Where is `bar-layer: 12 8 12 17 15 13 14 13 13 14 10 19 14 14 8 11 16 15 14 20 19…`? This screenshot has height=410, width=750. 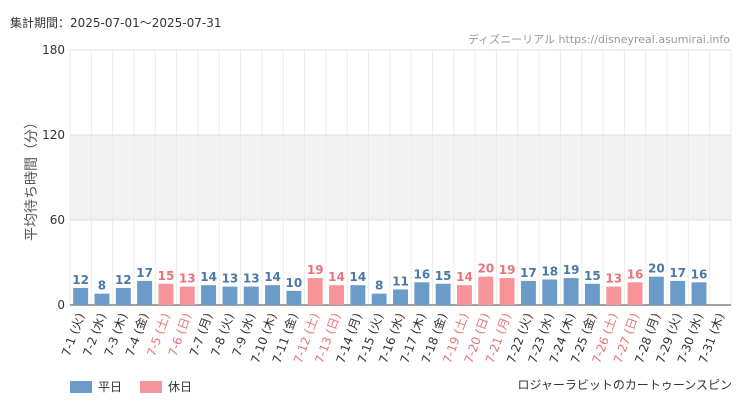 bar-layer: 12 8 12 17 15 13 14 13 13 14 10 19 14 14 8 11 16 15 14 20 19… is located at coordinates (389, 283).